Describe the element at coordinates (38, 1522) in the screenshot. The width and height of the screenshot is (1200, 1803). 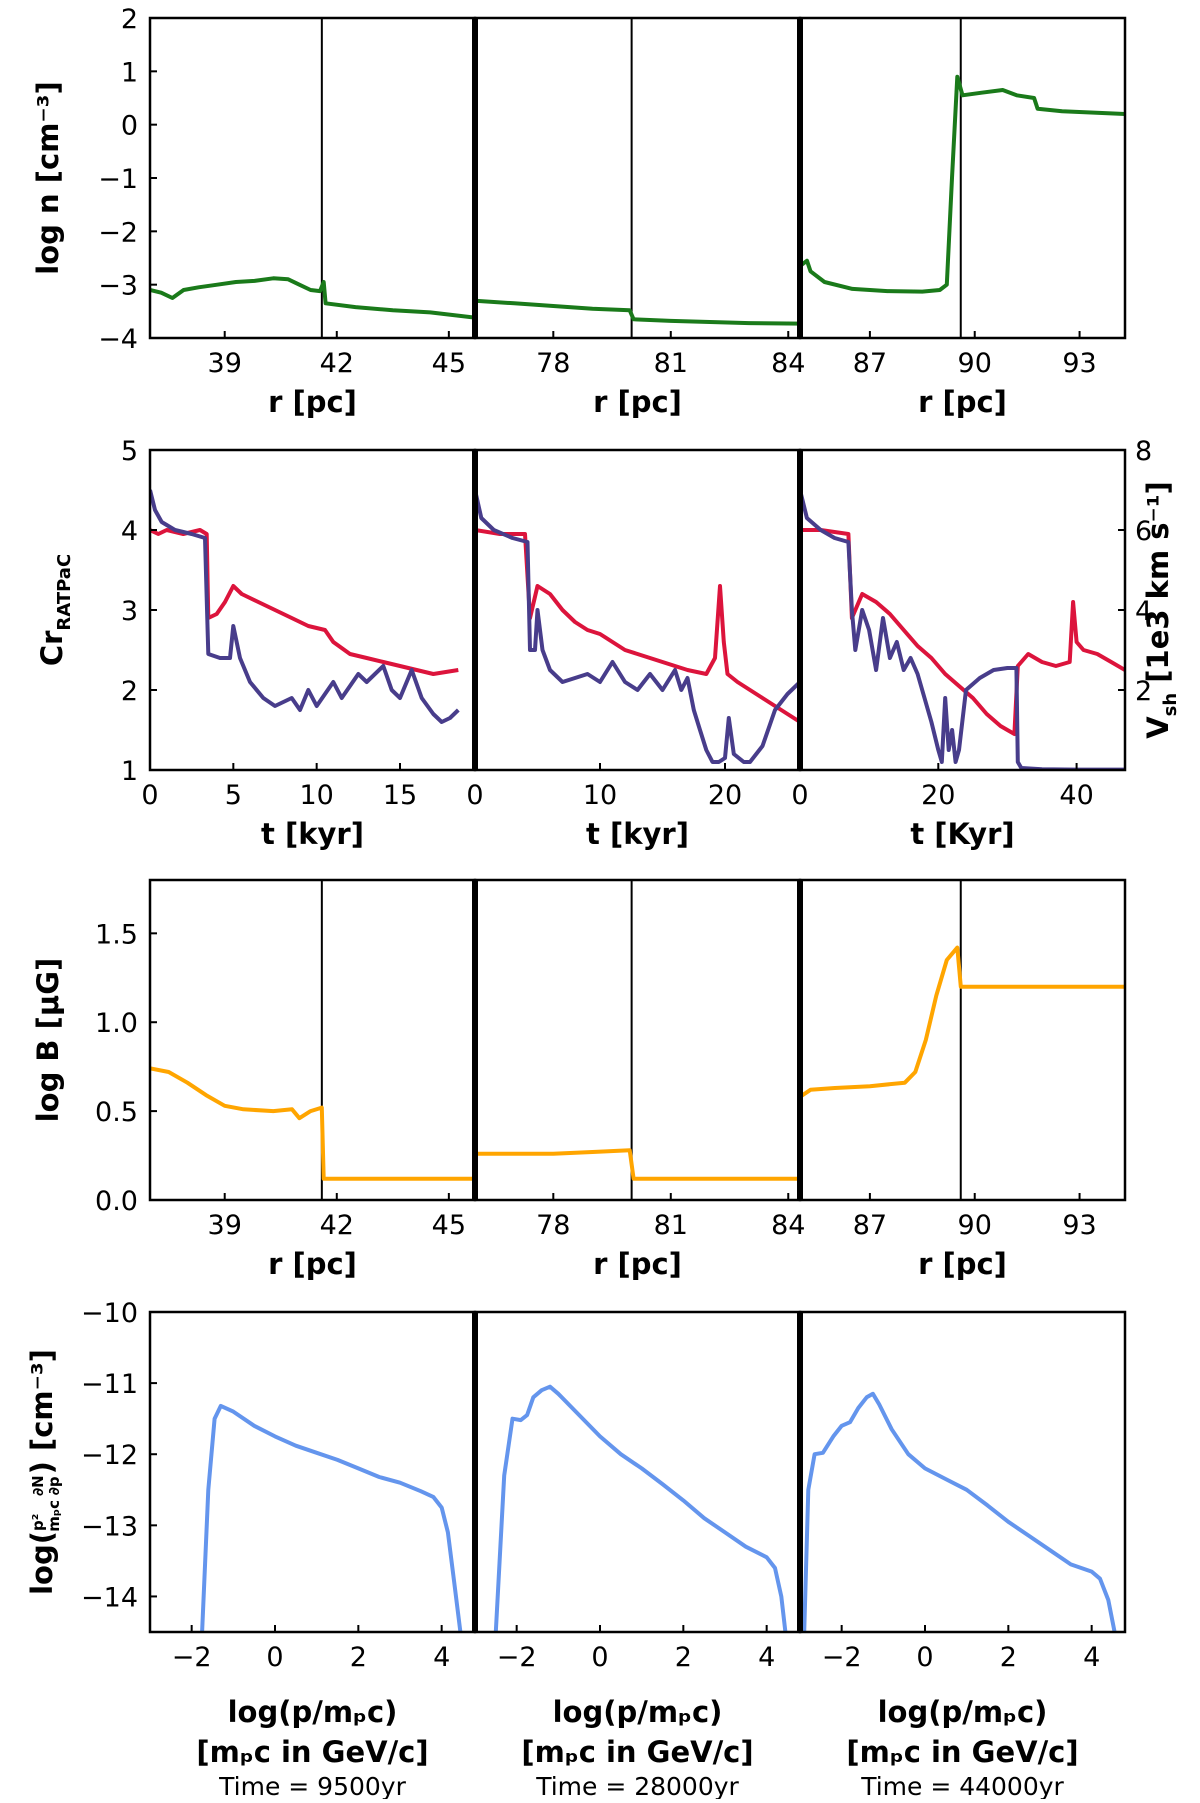
I see `y-label-num: p²` at that location.